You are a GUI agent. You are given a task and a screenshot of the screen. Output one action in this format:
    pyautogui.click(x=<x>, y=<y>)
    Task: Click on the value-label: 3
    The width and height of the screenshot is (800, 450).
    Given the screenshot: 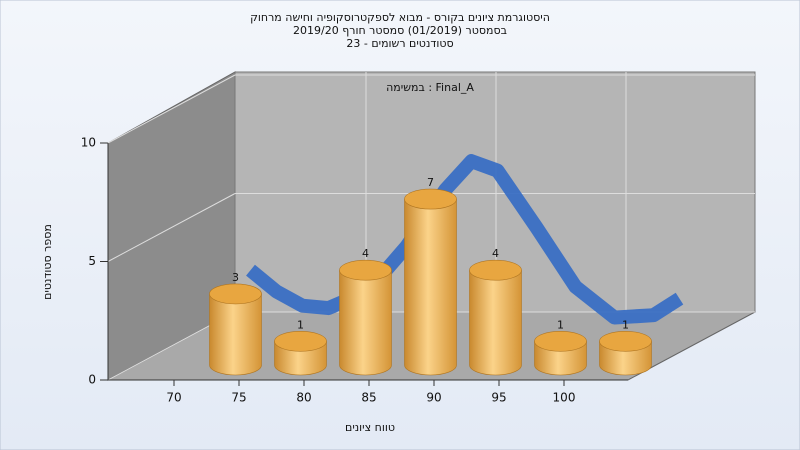 What is the action you would take?
    pyautogui.click(x=235, y=277)
    